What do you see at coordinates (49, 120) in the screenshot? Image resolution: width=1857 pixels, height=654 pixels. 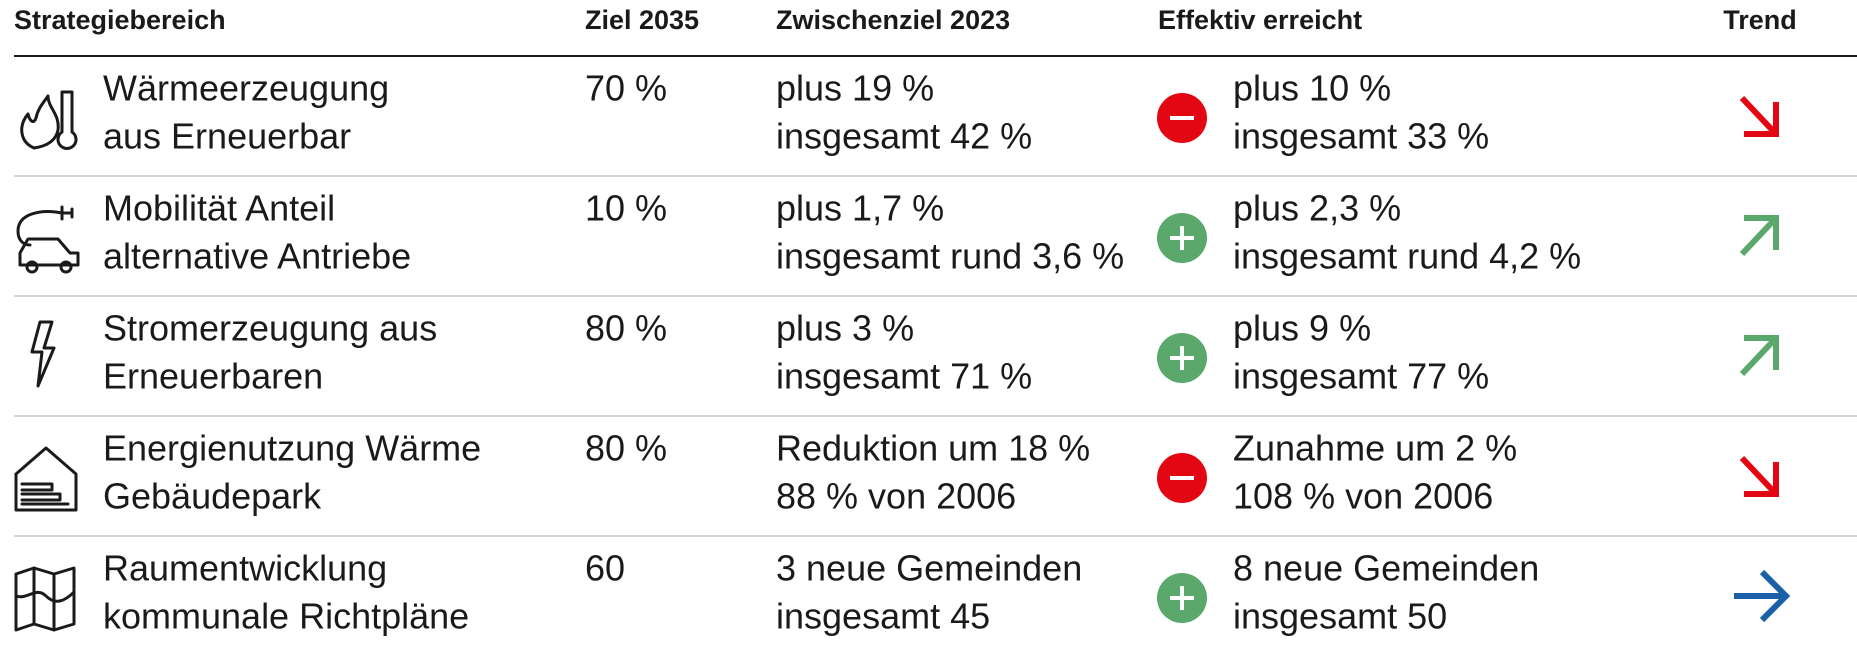 I see `icon-heat` at bounding box center [49, 120].